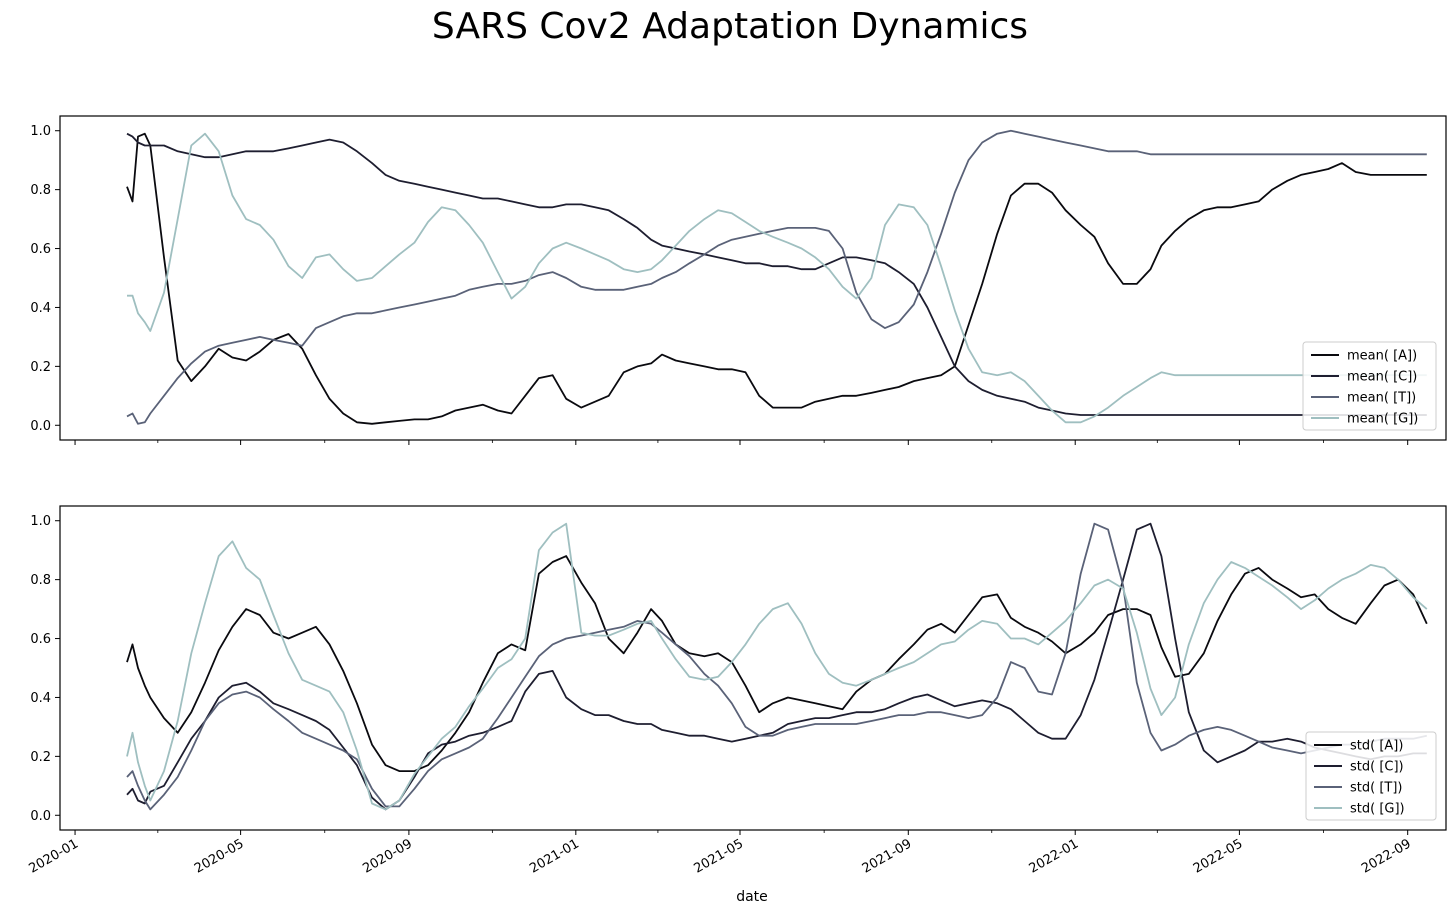 Image resolution: width=1456 pixels, height=914 pixels. What do you see at coordinates (1376, 788) in the screenshot?
I see `legend-label: std( [T])` at bounding box center [1376, 788].